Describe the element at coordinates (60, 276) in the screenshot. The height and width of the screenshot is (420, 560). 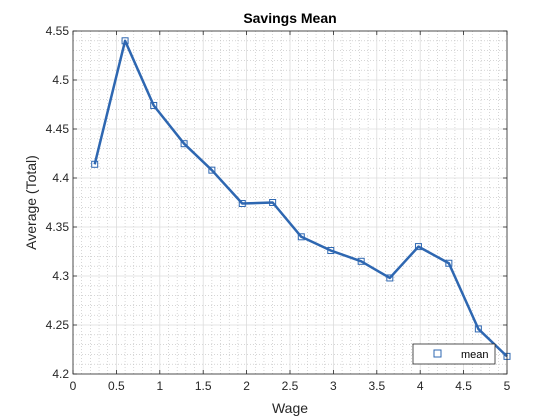
I see `y-tick-label: 4.3` at that location.